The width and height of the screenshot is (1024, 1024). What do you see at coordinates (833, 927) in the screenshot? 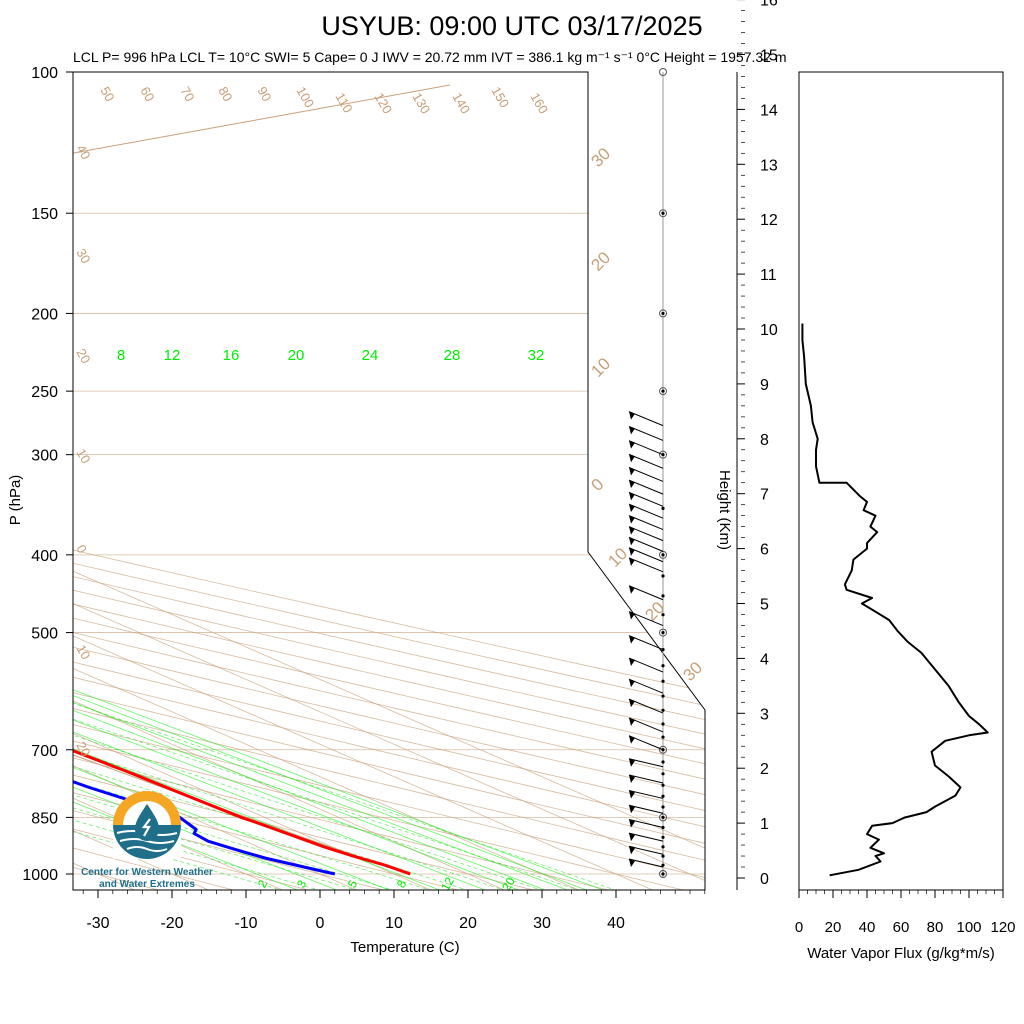
I see `flux-tick-label: 20` at bounding box center [833, 927].